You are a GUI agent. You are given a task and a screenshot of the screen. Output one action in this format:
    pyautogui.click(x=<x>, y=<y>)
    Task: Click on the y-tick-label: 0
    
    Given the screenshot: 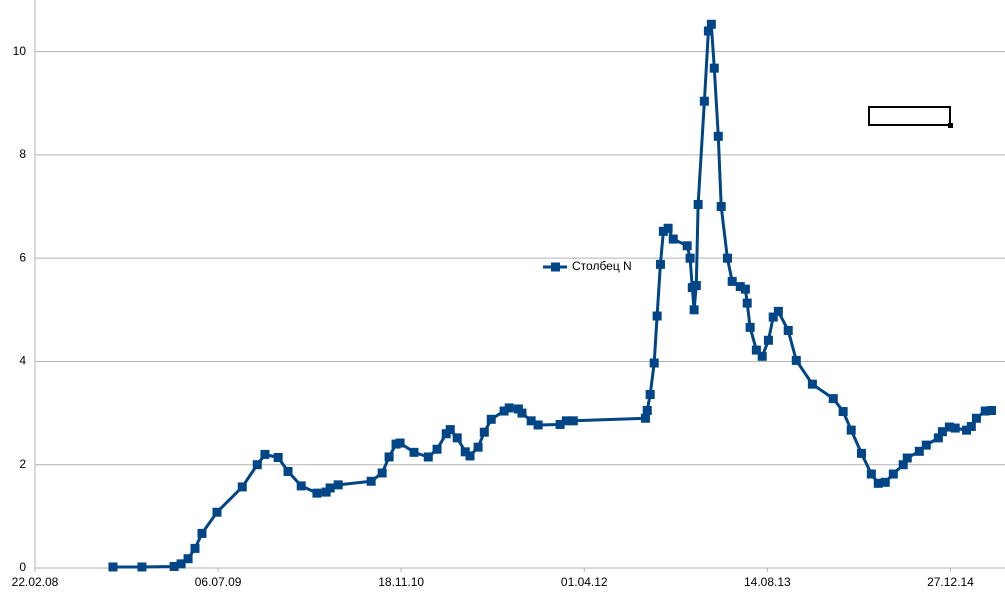 What is the action you would take?
    pyautogui.click(x=22, y=567)
    